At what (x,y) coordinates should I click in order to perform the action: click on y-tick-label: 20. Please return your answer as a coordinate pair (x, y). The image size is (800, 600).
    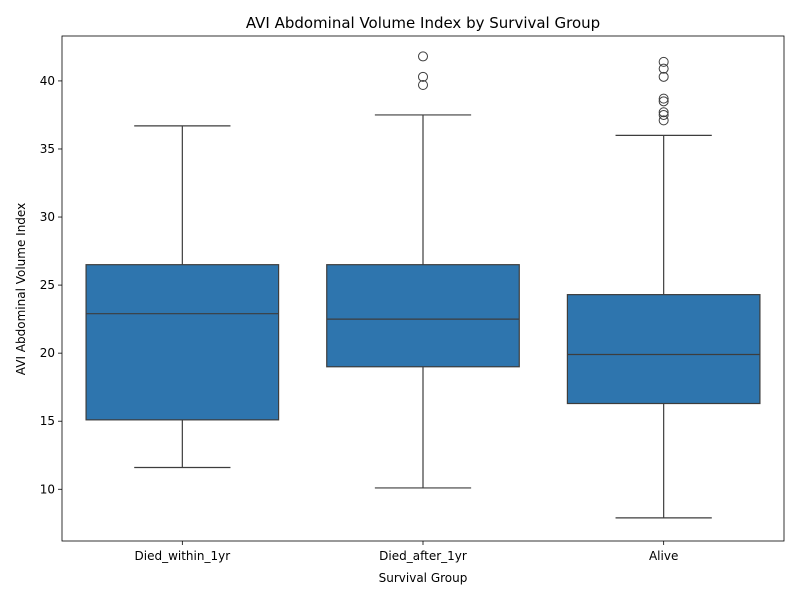
    Looking at the image, I should click on (47, 353).